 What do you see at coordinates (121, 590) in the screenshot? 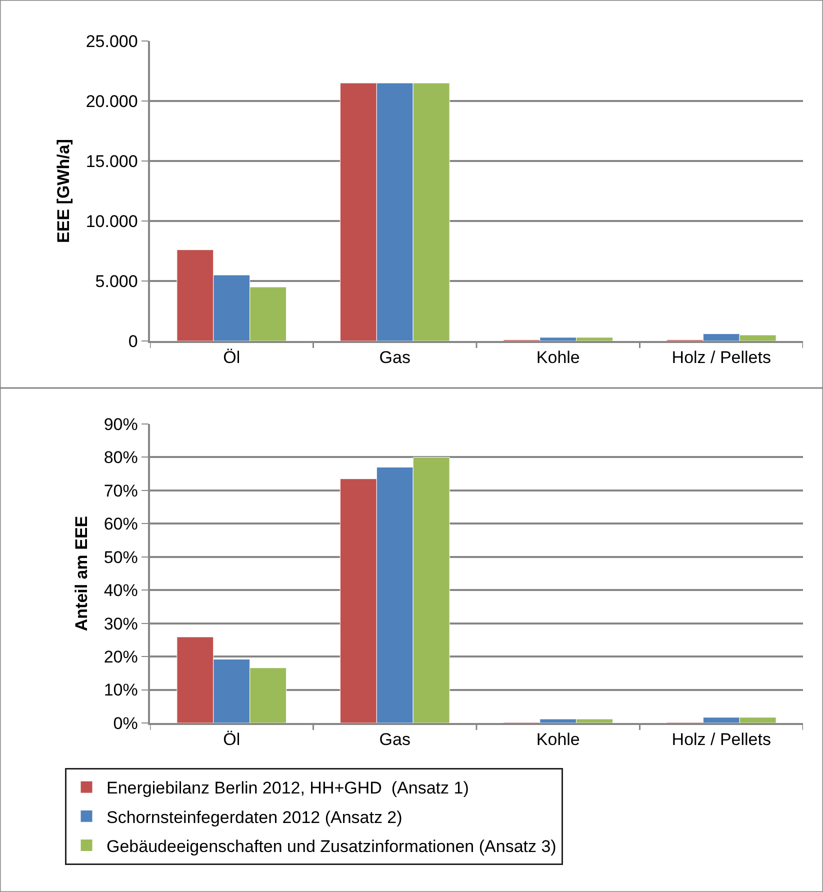
I see `y-tick-label: 40%` at bounding box center [121, 590].